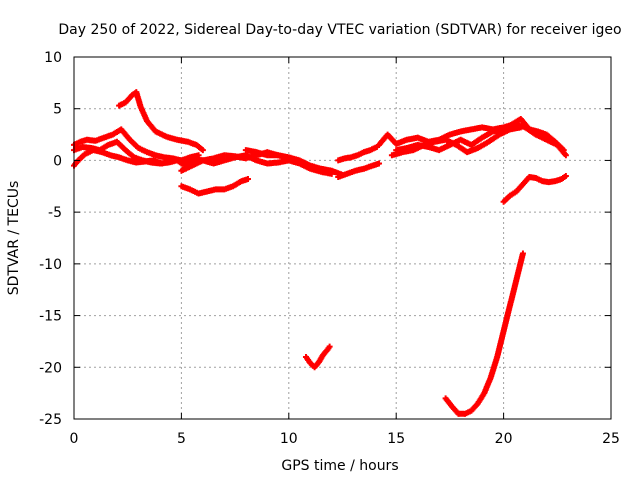  Describe the element at coordinates (359, 170) in the screenshot. I see `series-arc-noon-b` at that location.